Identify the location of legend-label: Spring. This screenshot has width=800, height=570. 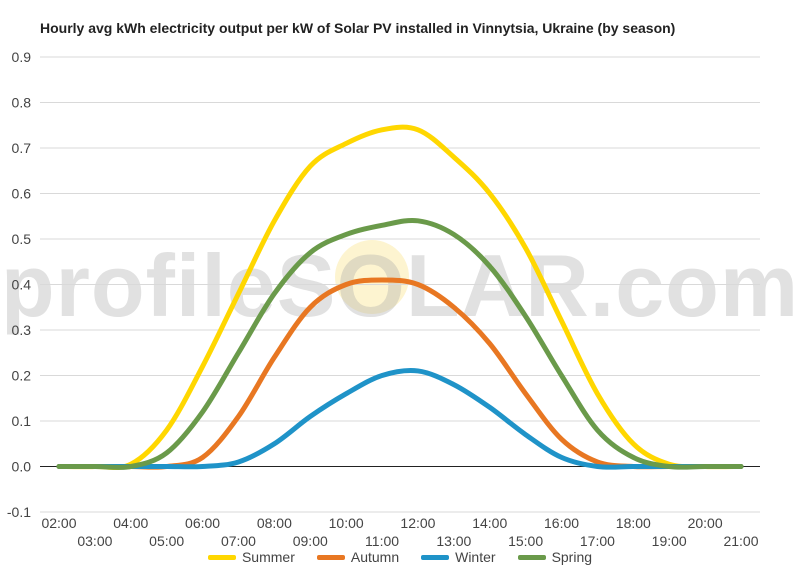
(572, 557).